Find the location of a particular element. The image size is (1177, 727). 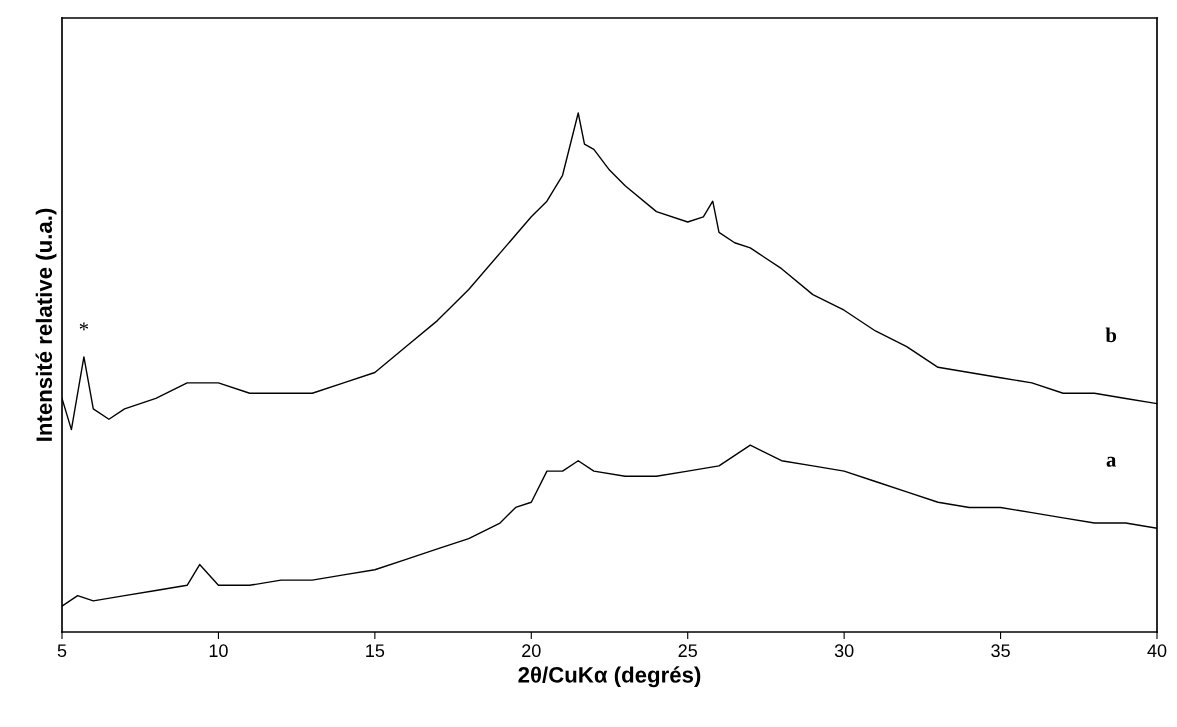

annotation: * is located at coordinates (84, 326).